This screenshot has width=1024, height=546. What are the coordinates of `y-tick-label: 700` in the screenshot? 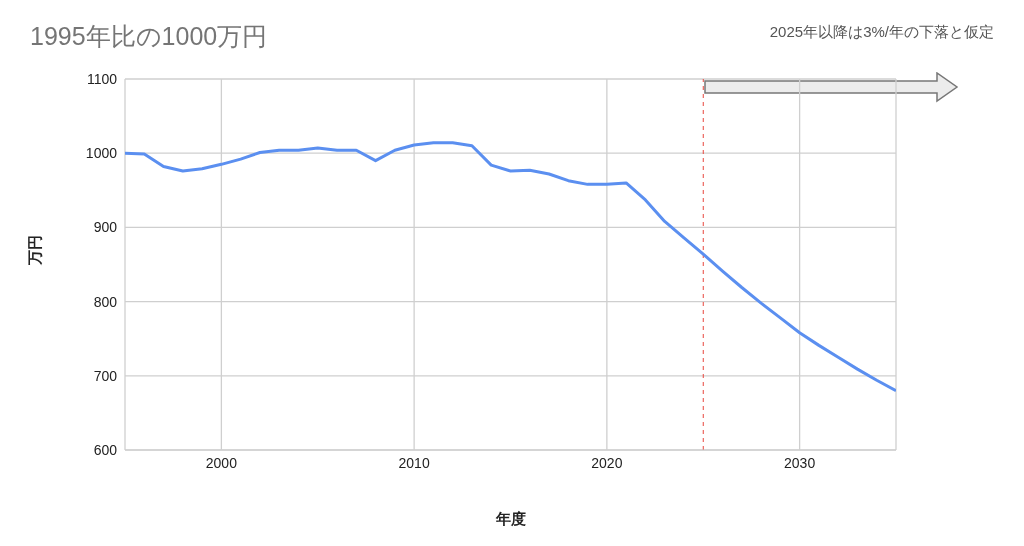 It's located at (105, 375).